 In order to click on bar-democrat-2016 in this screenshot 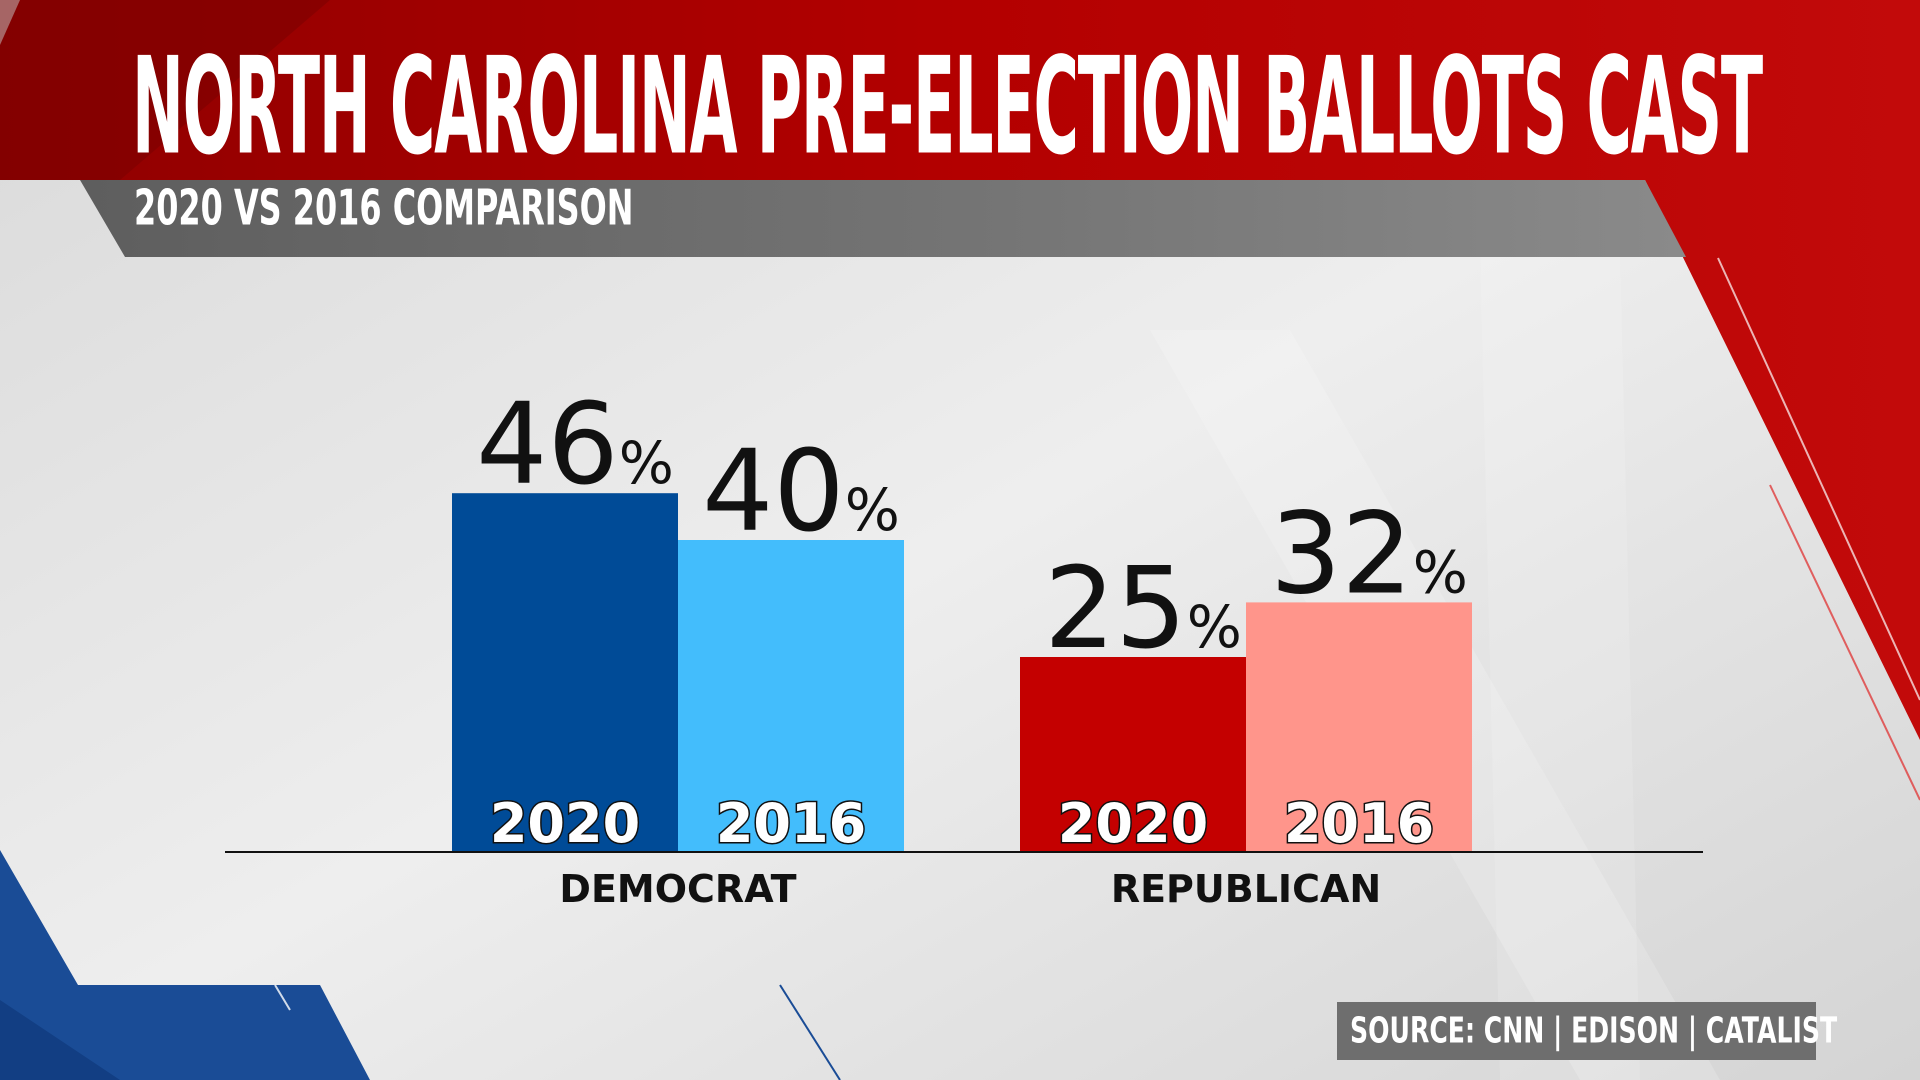, I will do `click(791, 696)`.